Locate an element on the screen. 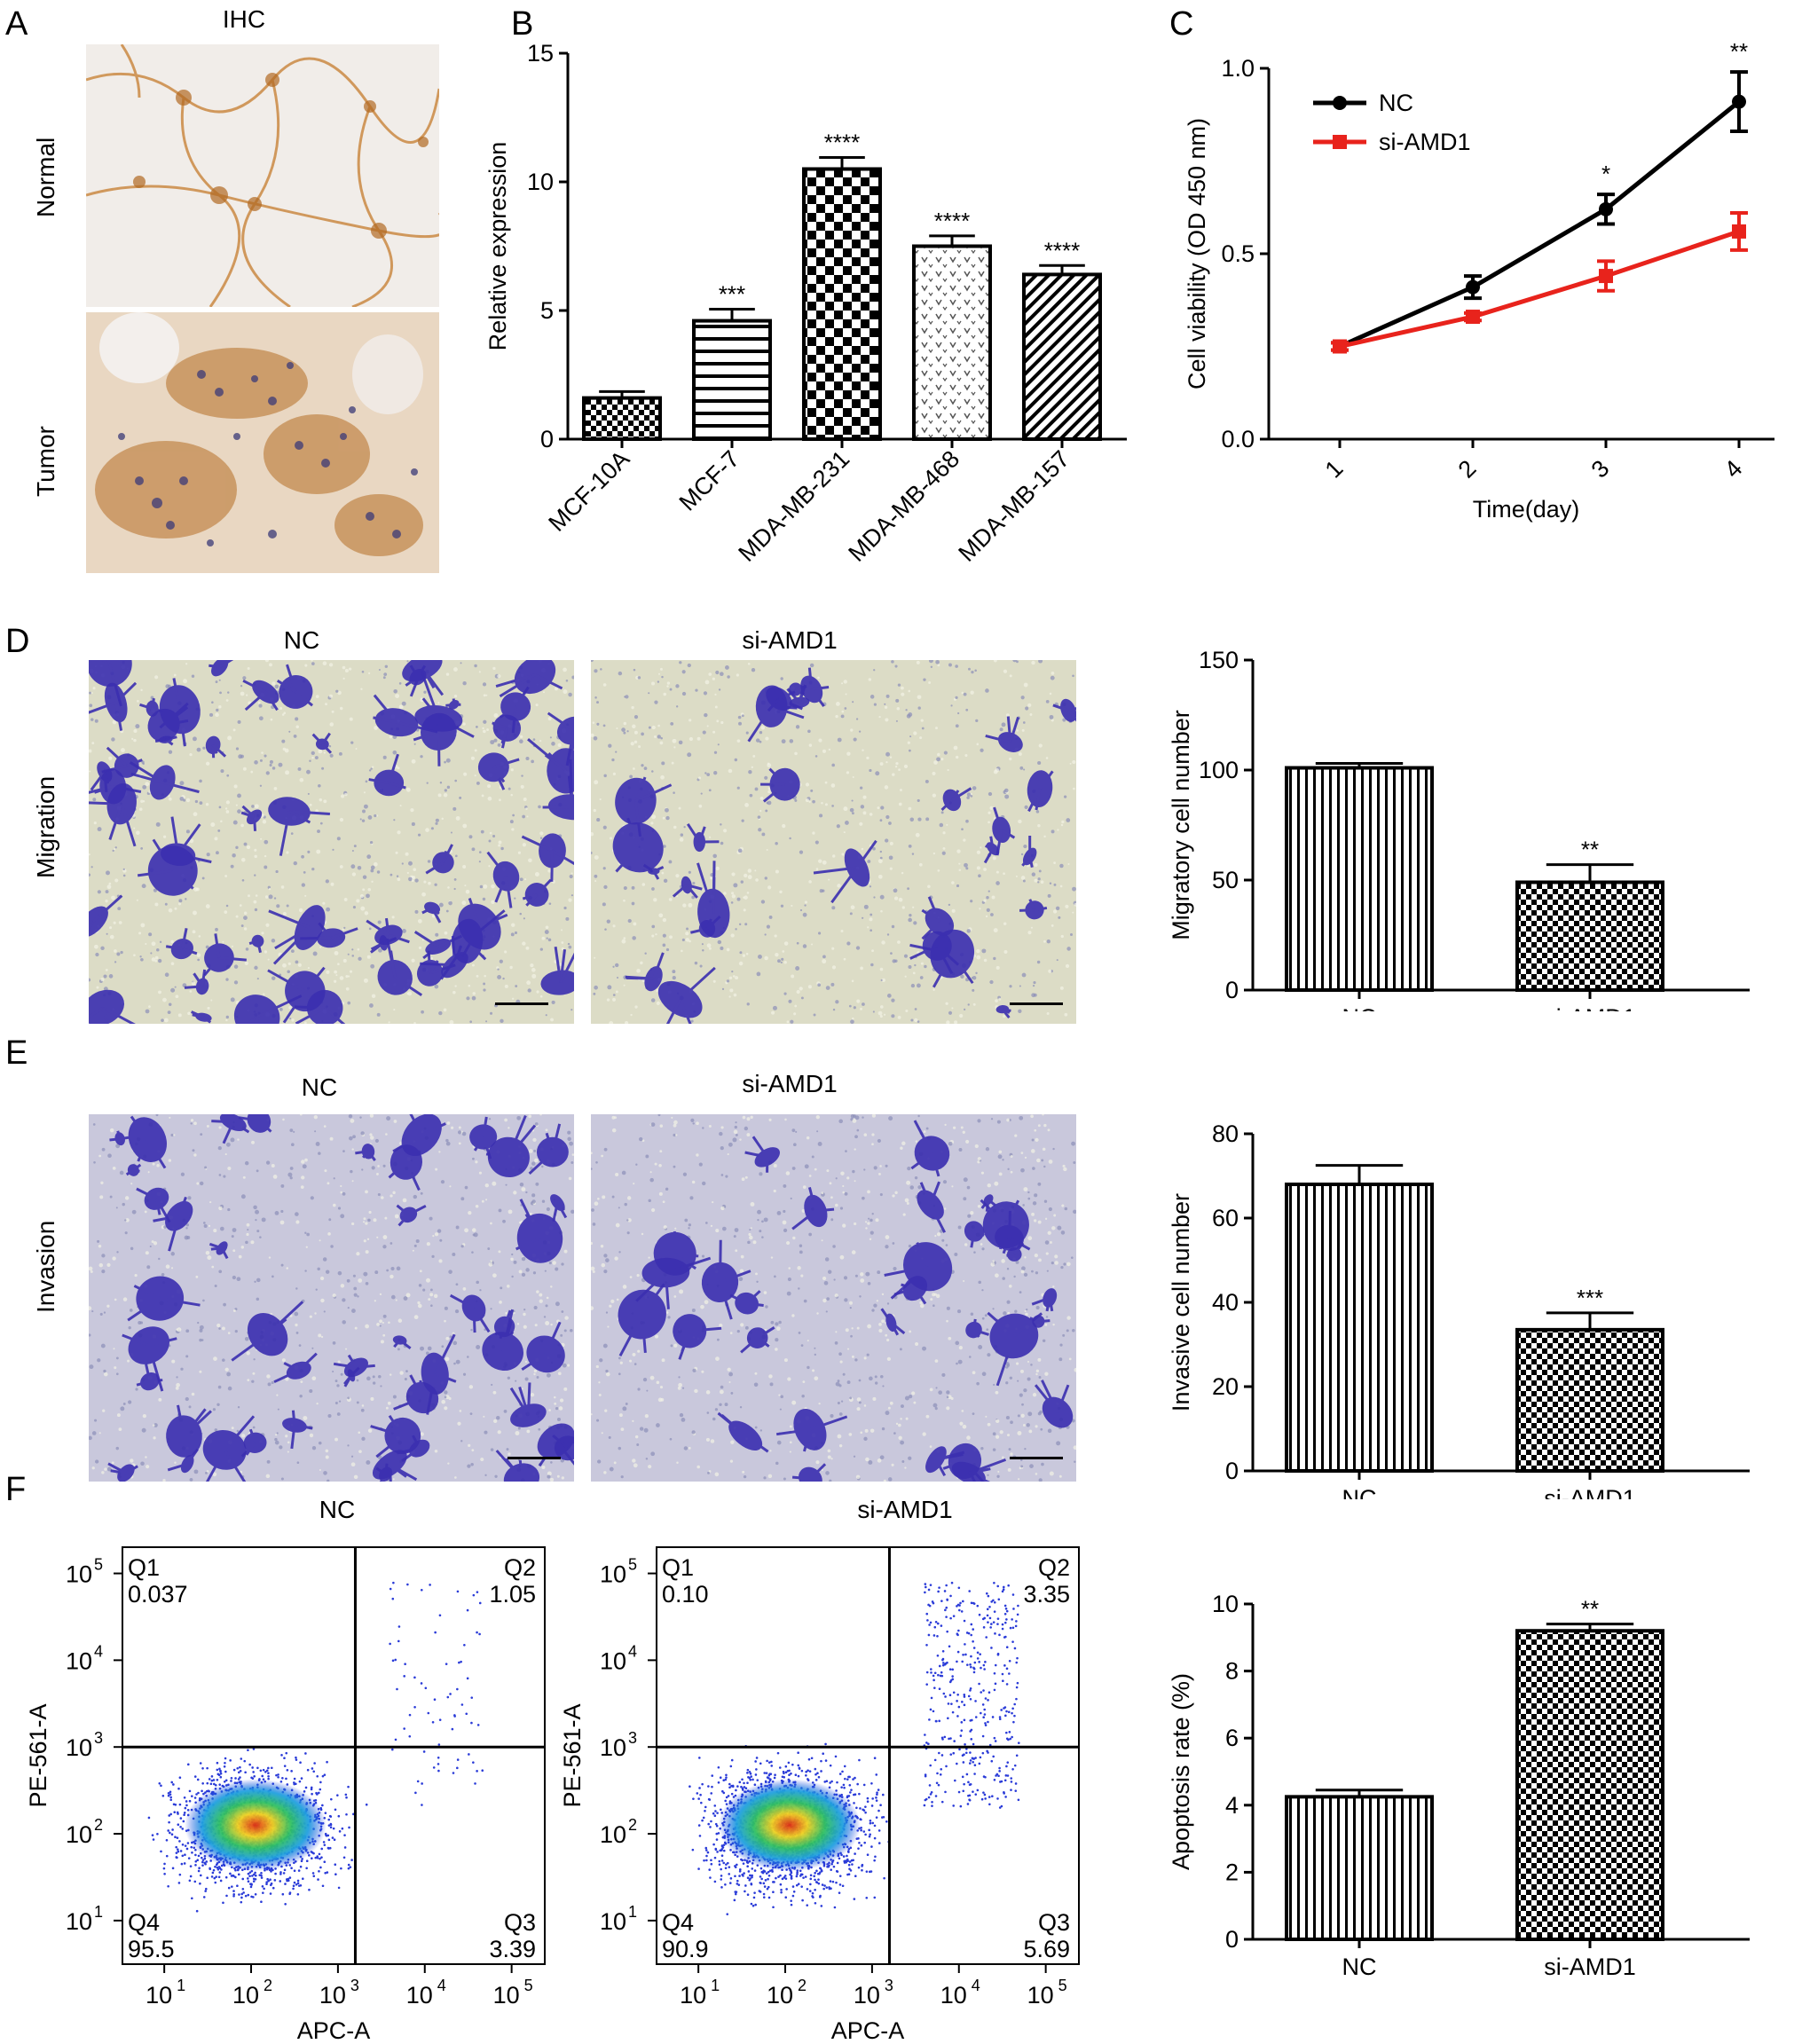  data-point is located at coordinates (1739, 101).